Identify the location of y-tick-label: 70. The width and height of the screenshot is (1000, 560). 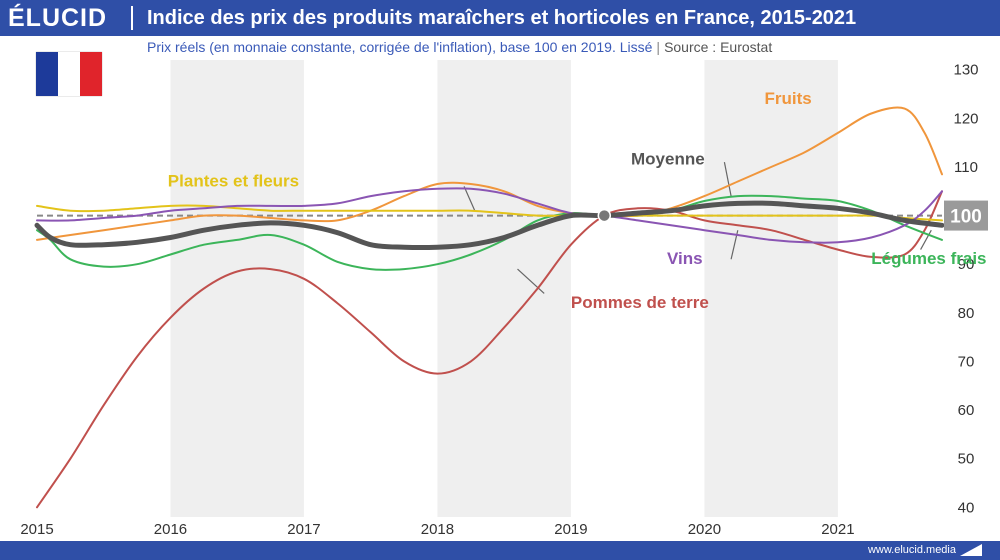
(966, 361).